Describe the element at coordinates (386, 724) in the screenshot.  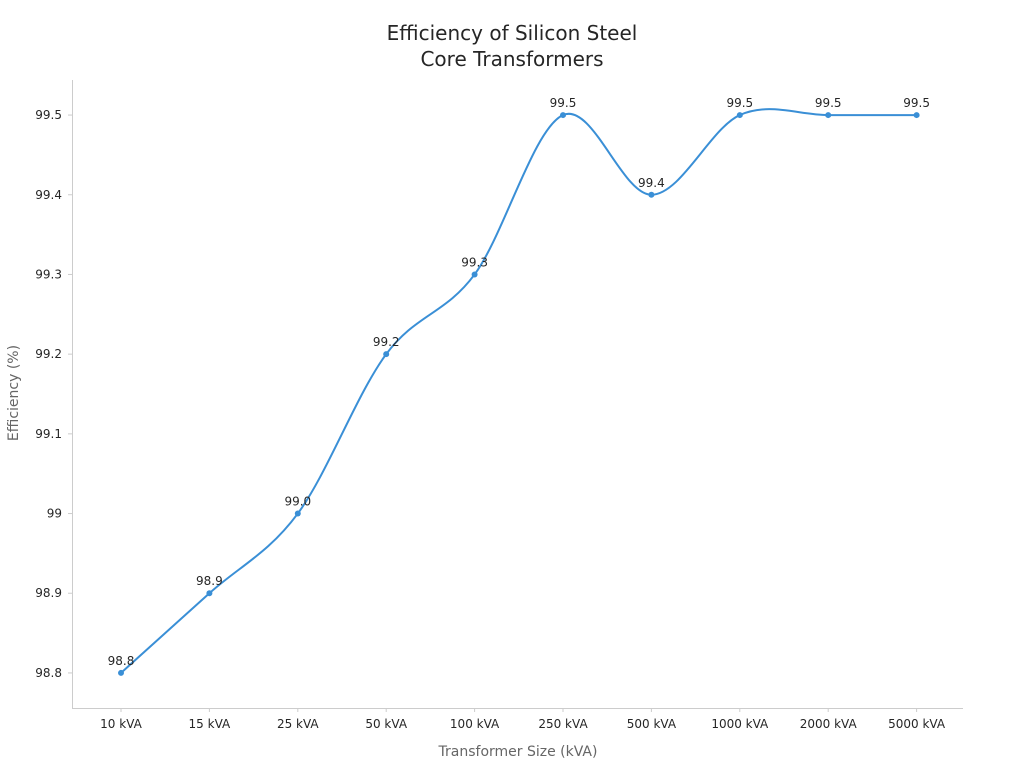
I see `x-tick-label: 50 kVA` at that location.